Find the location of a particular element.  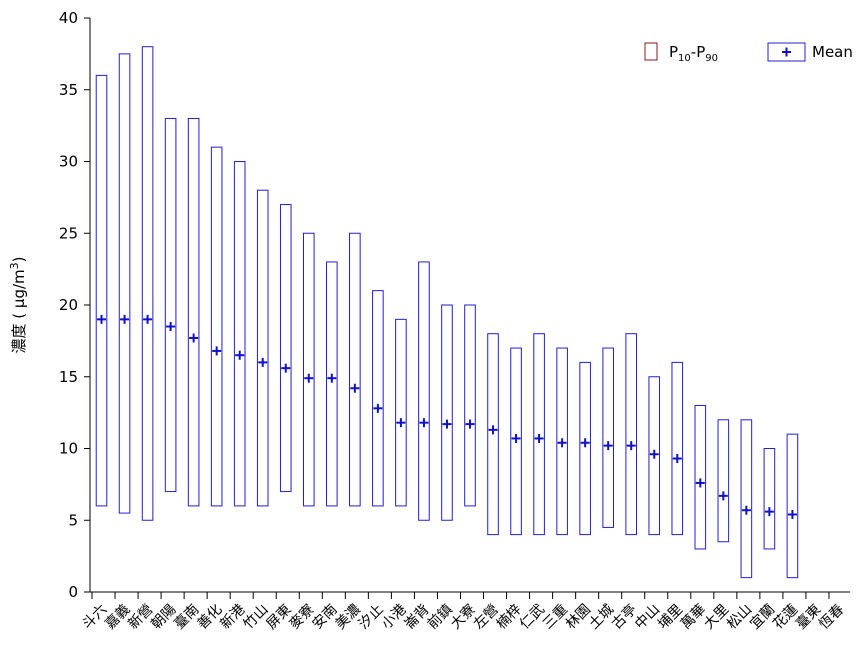

y-ticks: 0 5 10 15 20 25 30 35 40 is located at coordinates (74, 305).